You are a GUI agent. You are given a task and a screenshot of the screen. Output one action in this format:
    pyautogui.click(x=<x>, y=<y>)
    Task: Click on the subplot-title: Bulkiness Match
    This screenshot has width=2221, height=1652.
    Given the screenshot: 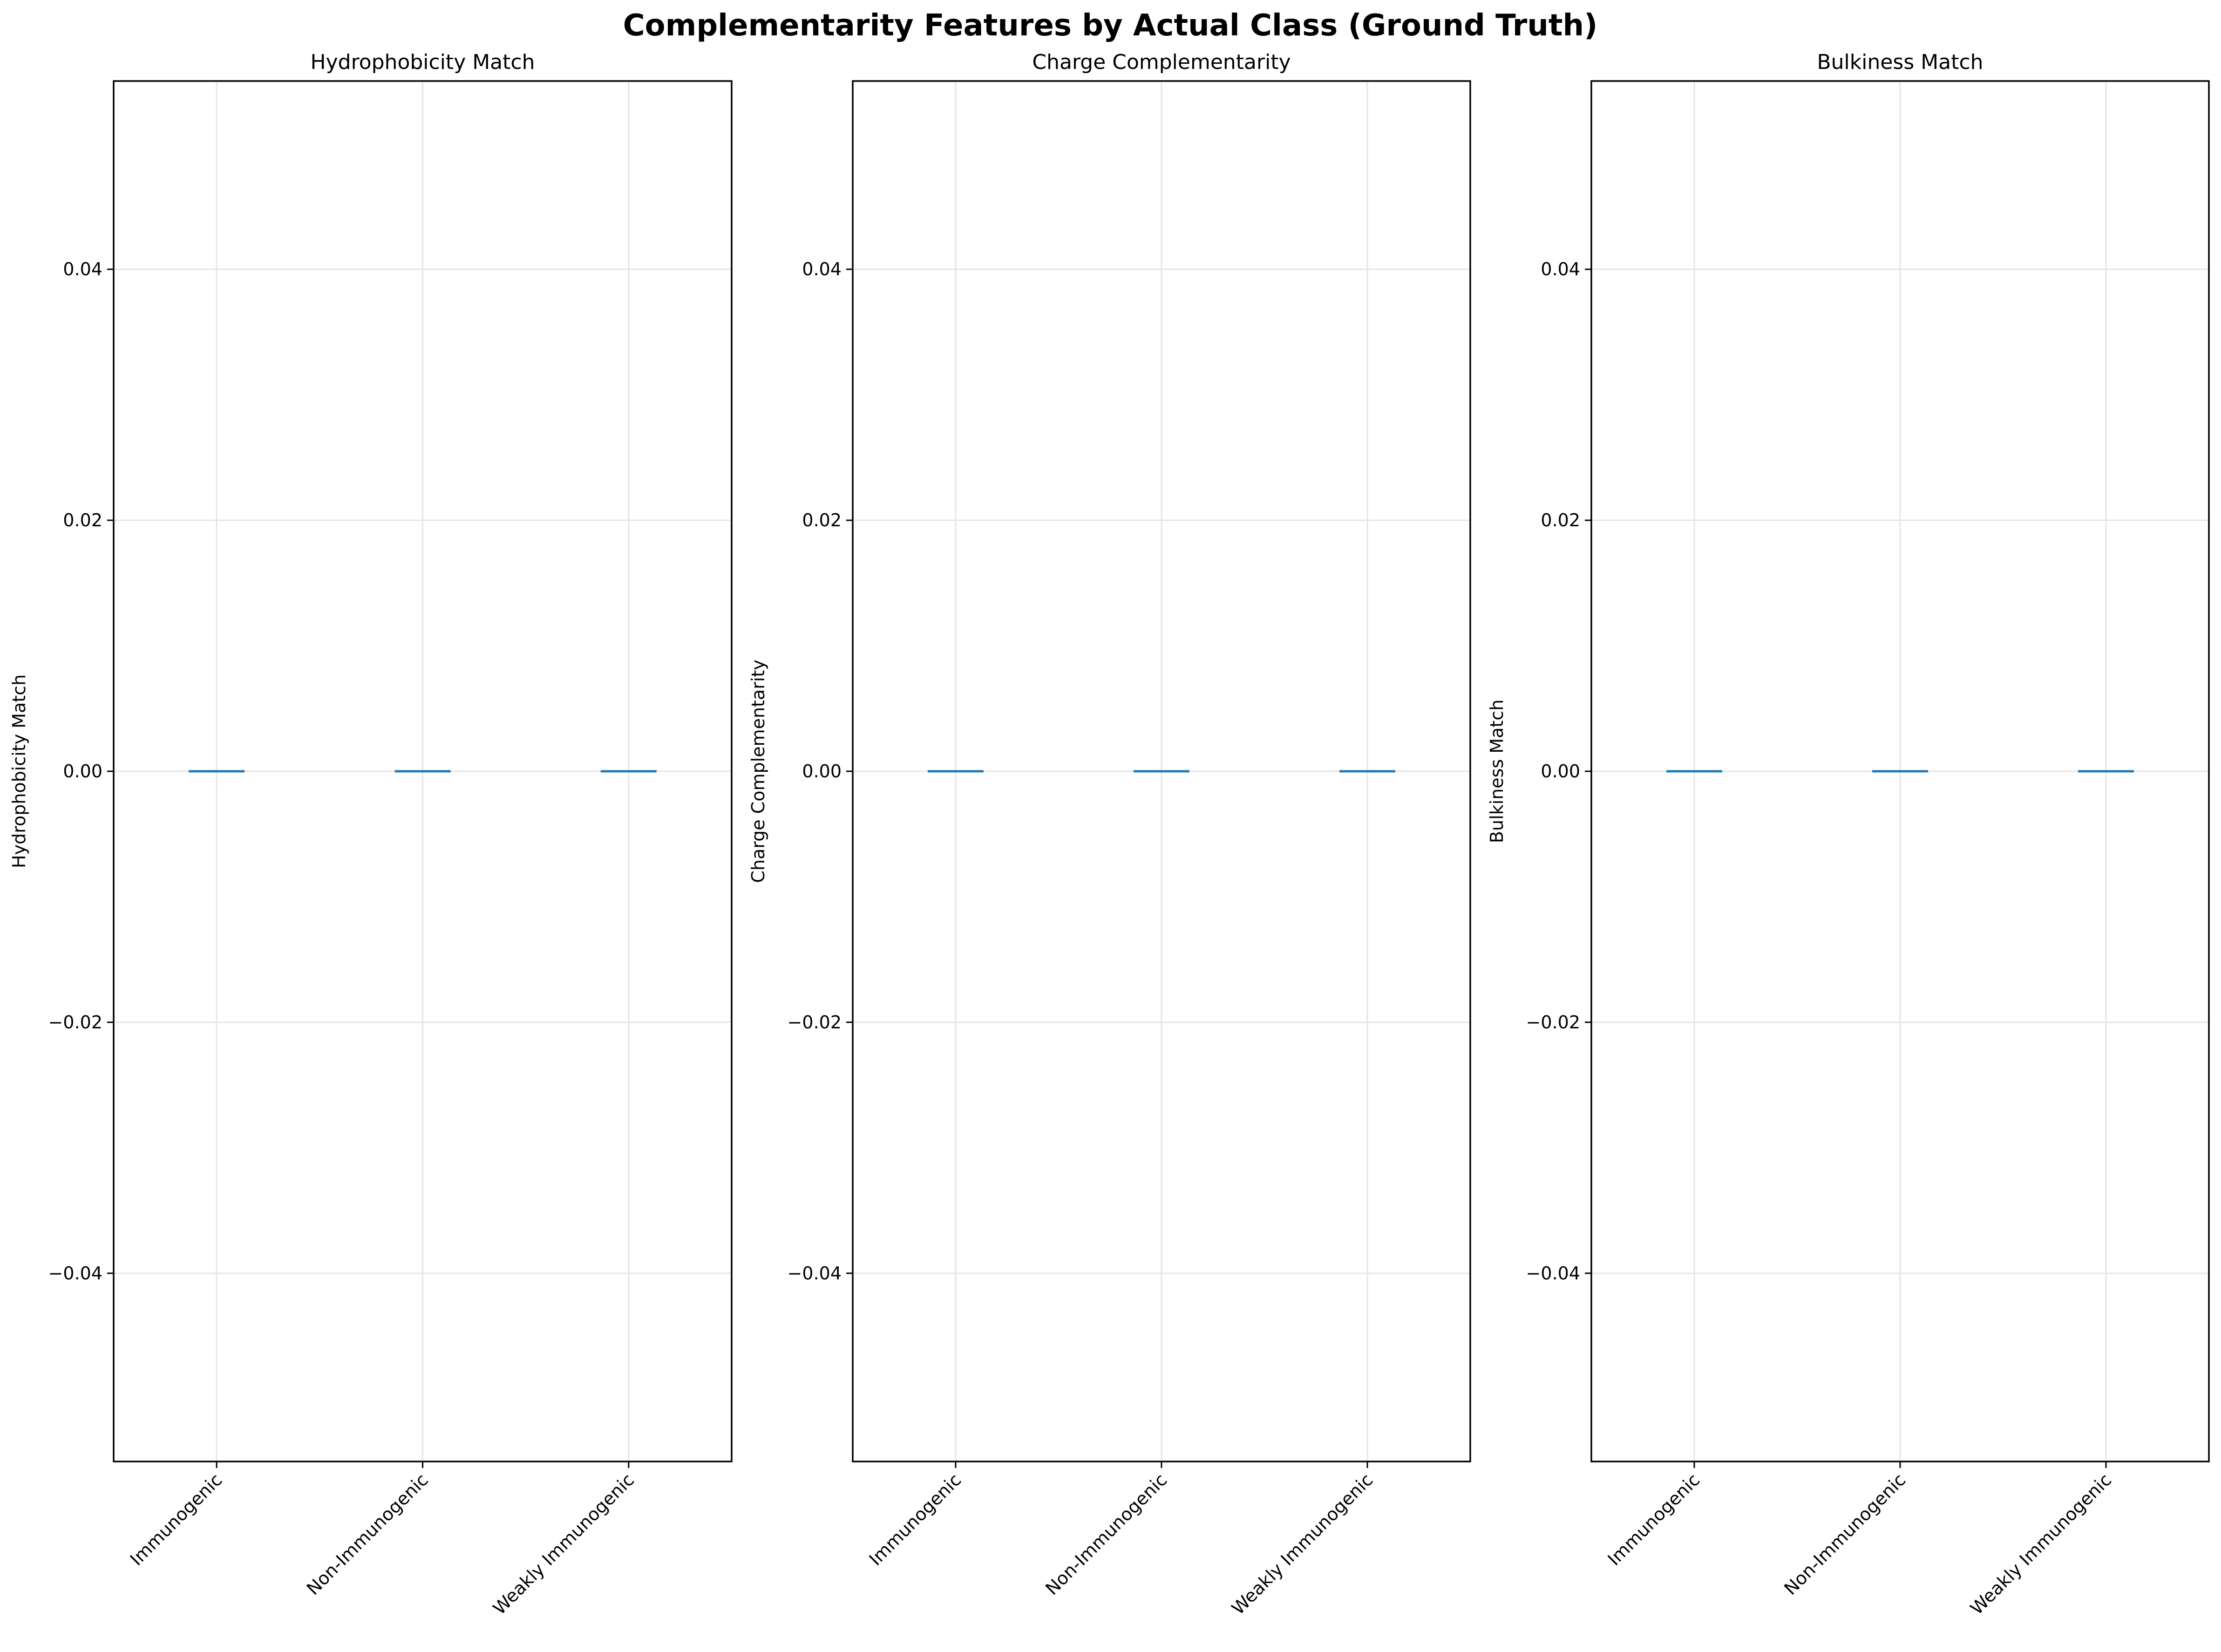 What is the action you would take?
    pyautogui.click(x=1900, y=62)
    